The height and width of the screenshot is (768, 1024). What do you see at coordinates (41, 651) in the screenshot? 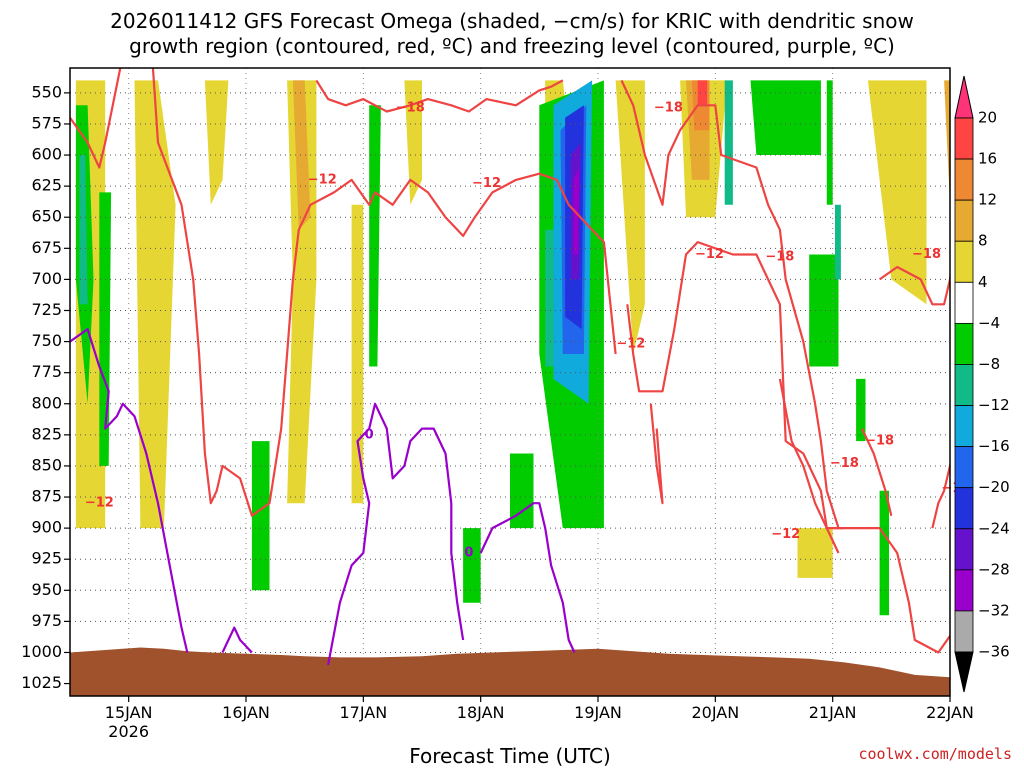
I see `y-tick-label-18: 1000` at bounding box center [41, 651].